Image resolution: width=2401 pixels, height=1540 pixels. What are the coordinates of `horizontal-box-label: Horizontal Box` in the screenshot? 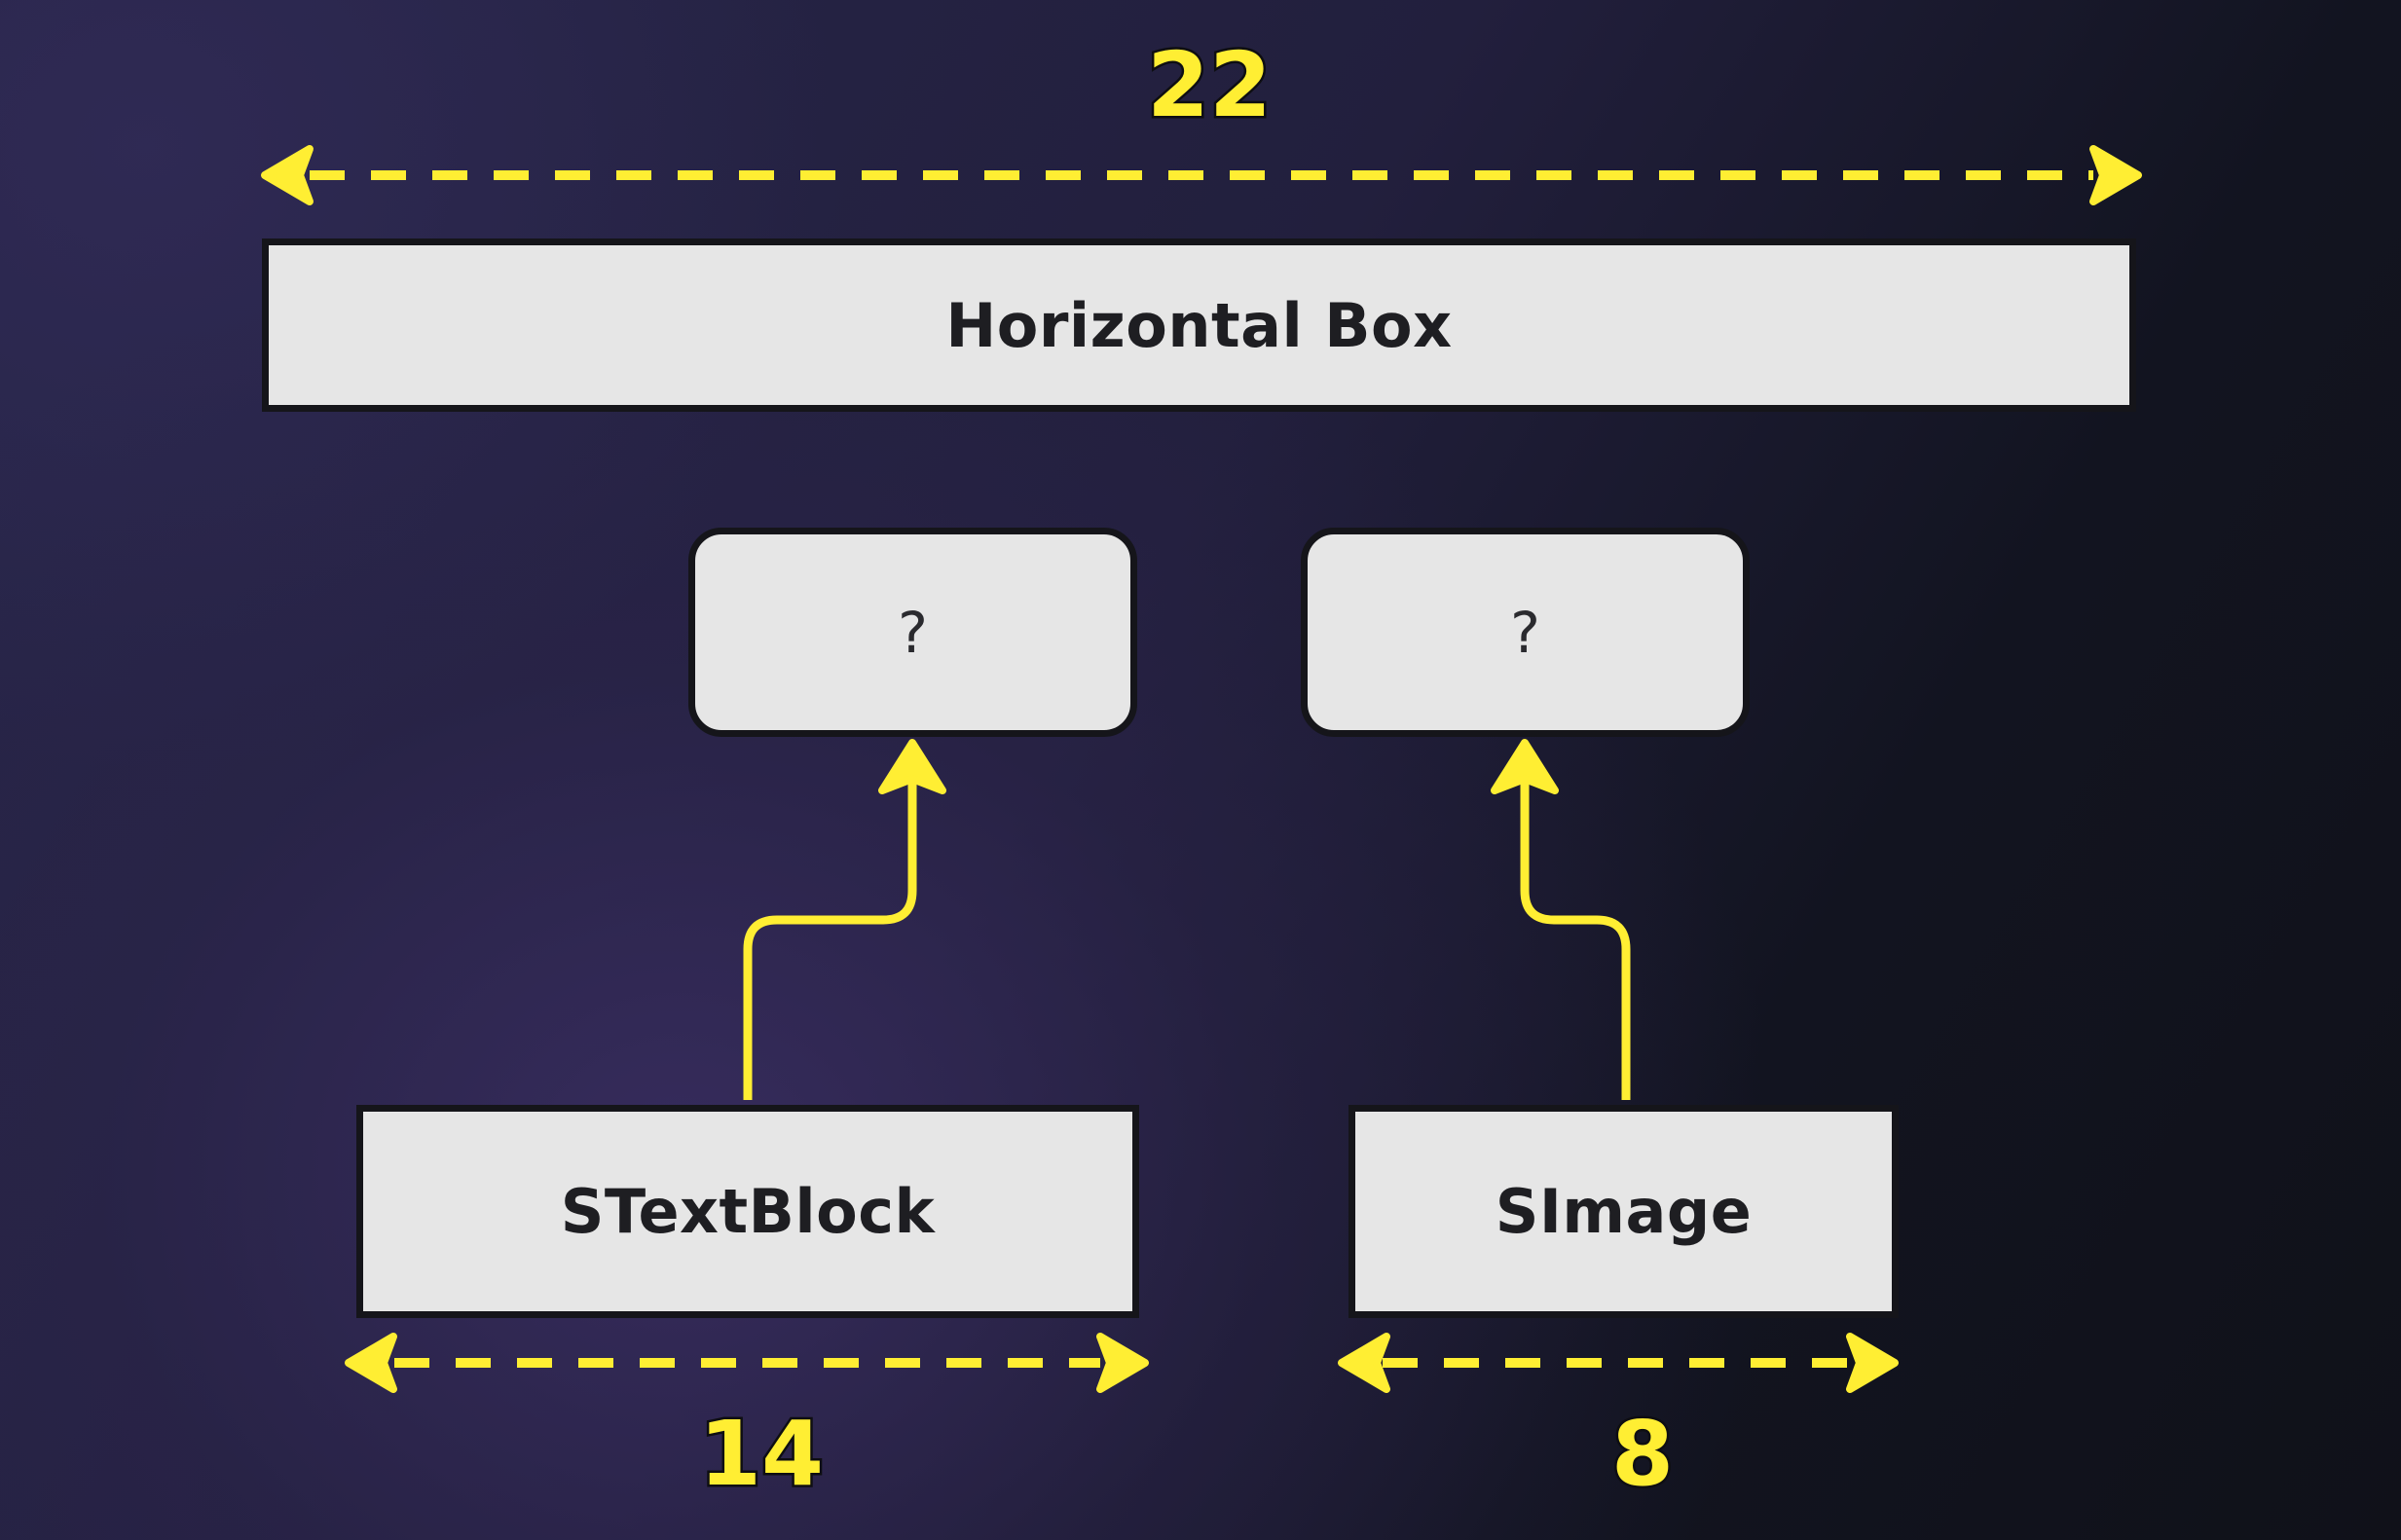 It's located at (1199, 325).